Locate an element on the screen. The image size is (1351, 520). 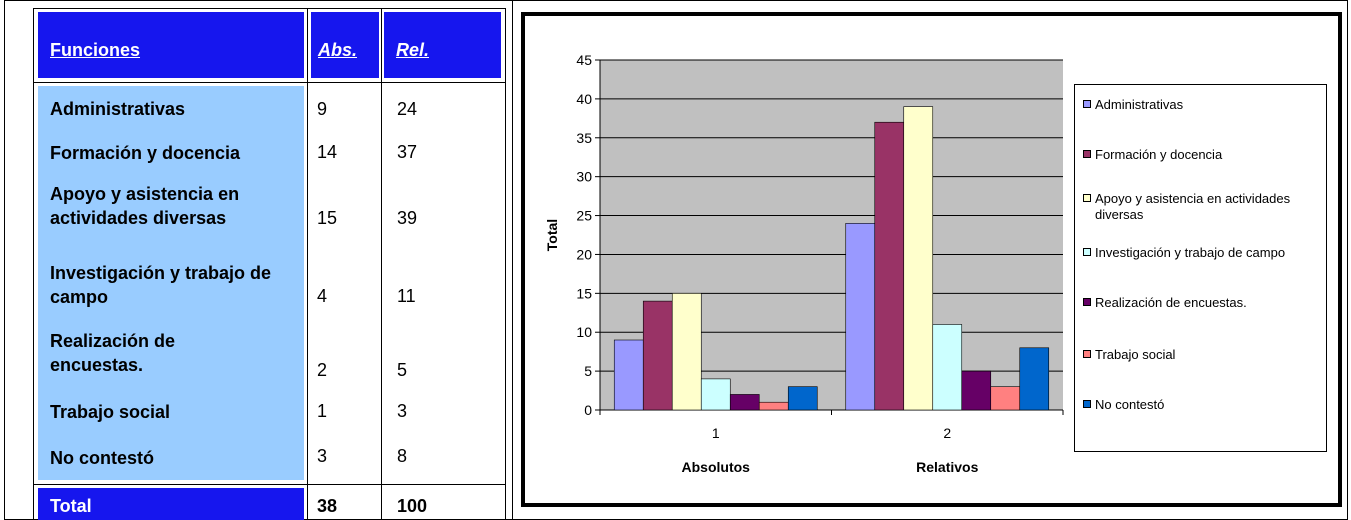
header-abs-cell is located at coordinates (345, 45).